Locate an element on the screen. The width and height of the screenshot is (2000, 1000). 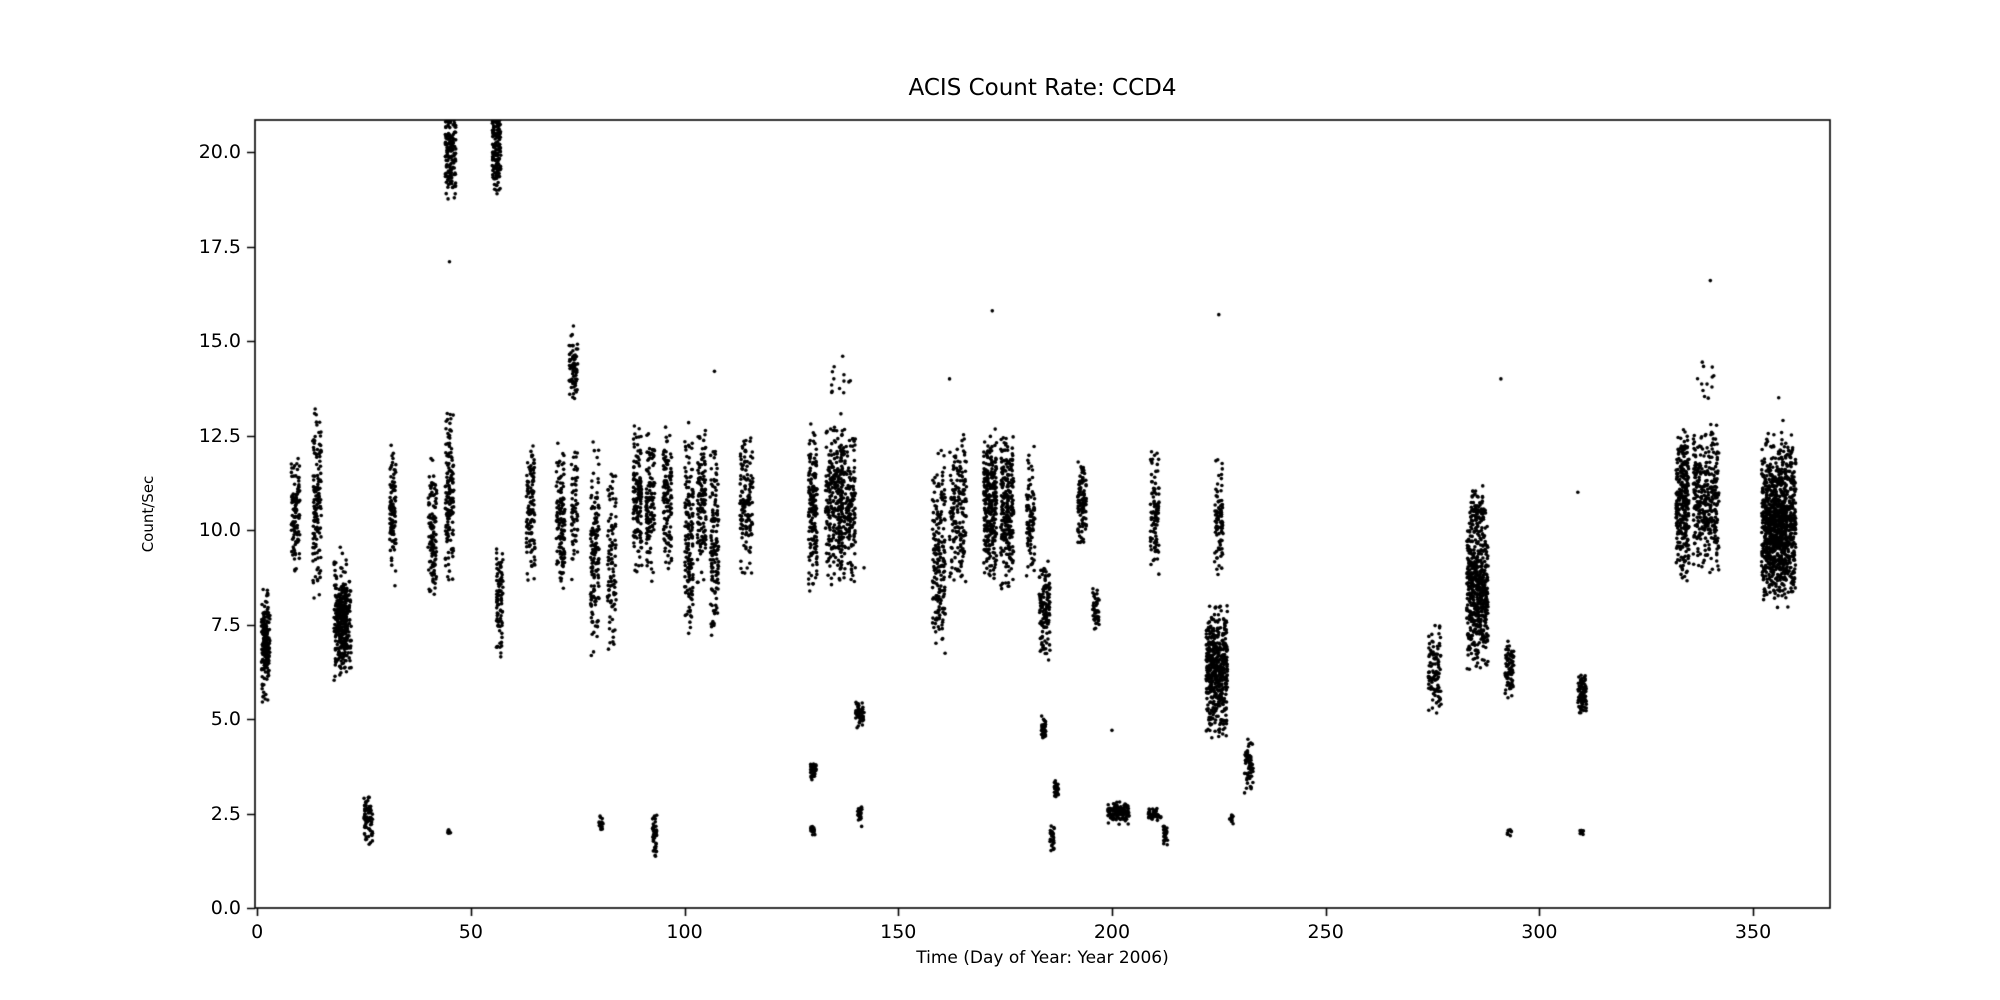
x-tick-label: 150 is located at coordinates (898, 932).